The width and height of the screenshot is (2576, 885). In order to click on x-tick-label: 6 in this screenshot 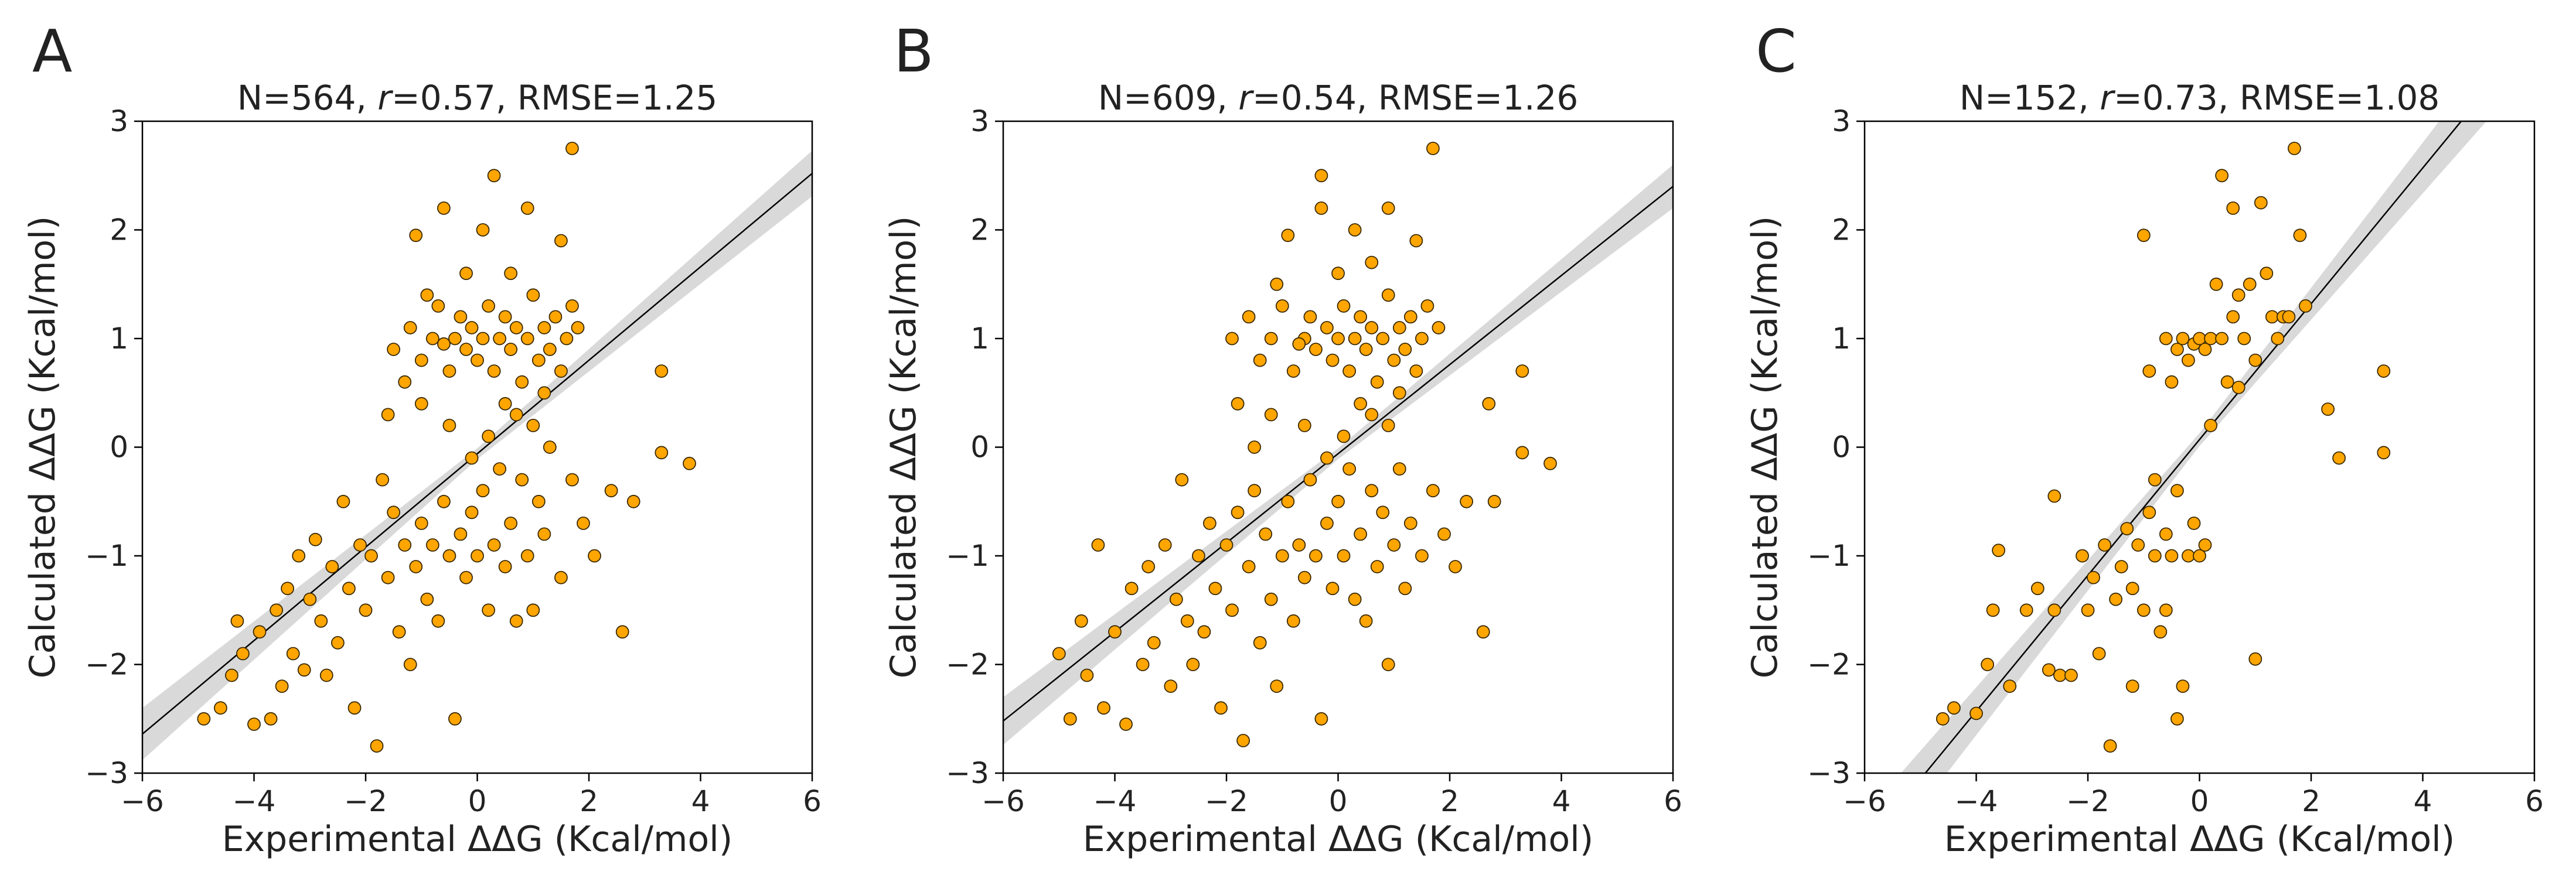, I will do `click(1673, 801)`.